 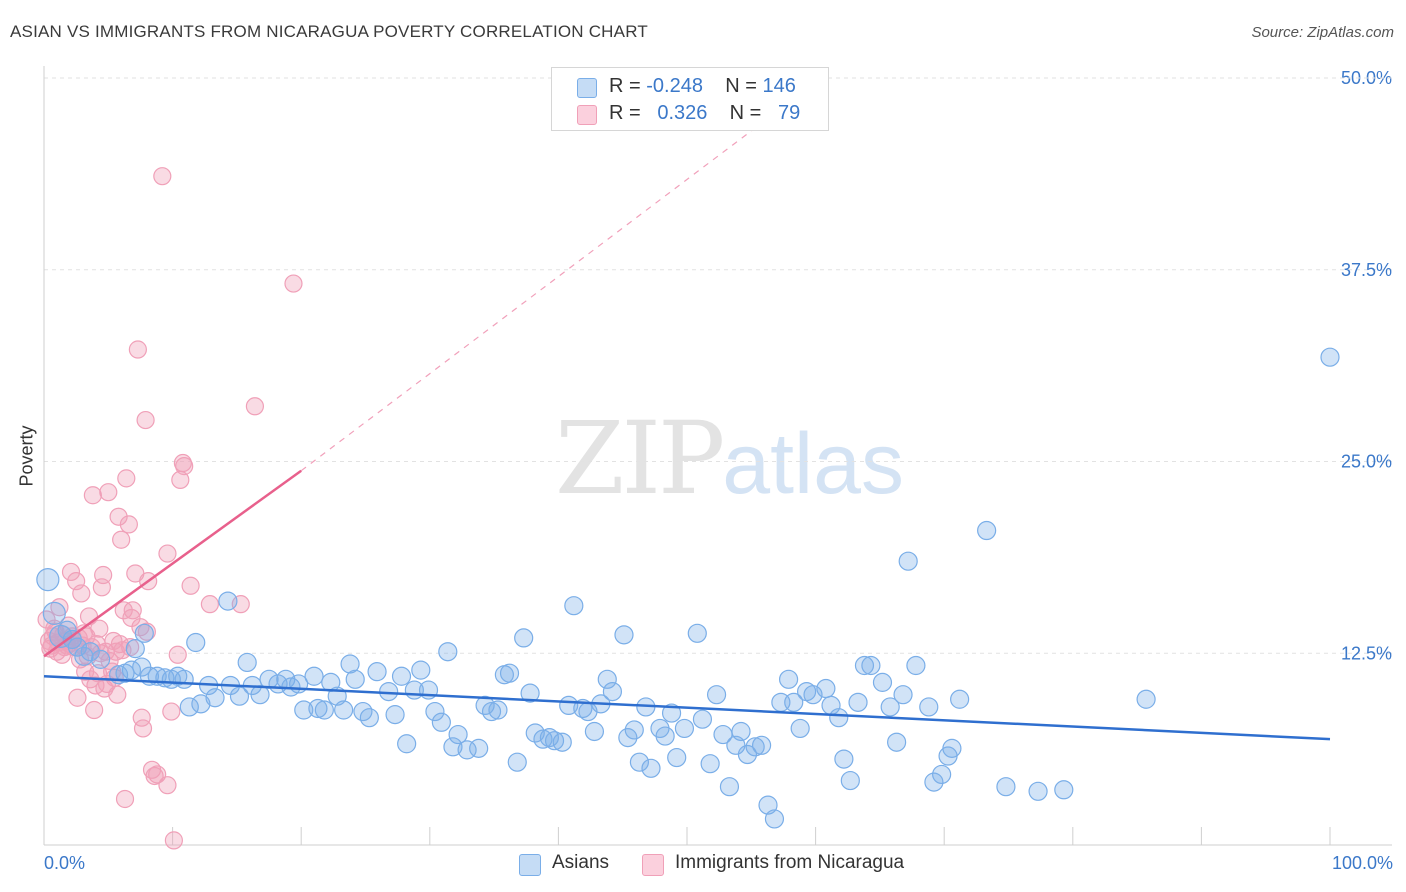 I want to click on y-tick-label: 12.5%, so click(x=1366, y=653).